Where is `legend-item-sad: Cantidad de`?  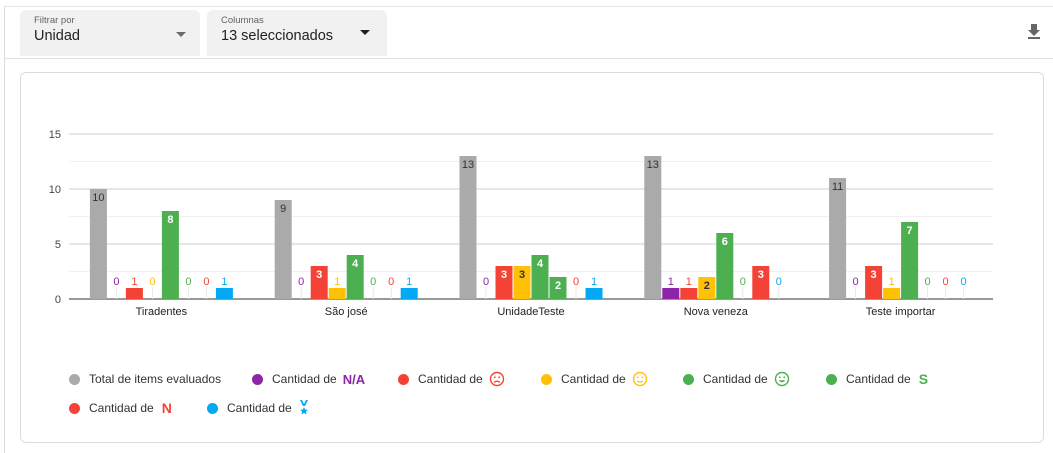
legend-item-sad: Cantidad de is located at coordinates (451, 379).